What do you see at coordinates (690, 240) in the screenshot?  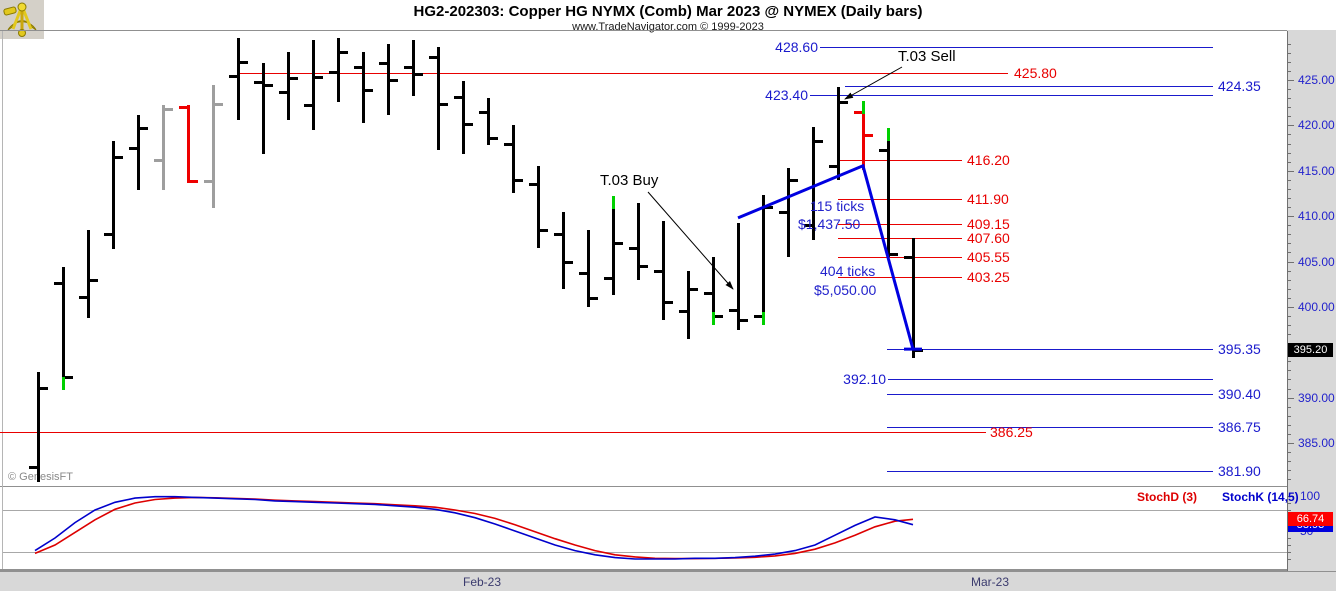 I see `signal-arrow` at bounding box center [690, 240].